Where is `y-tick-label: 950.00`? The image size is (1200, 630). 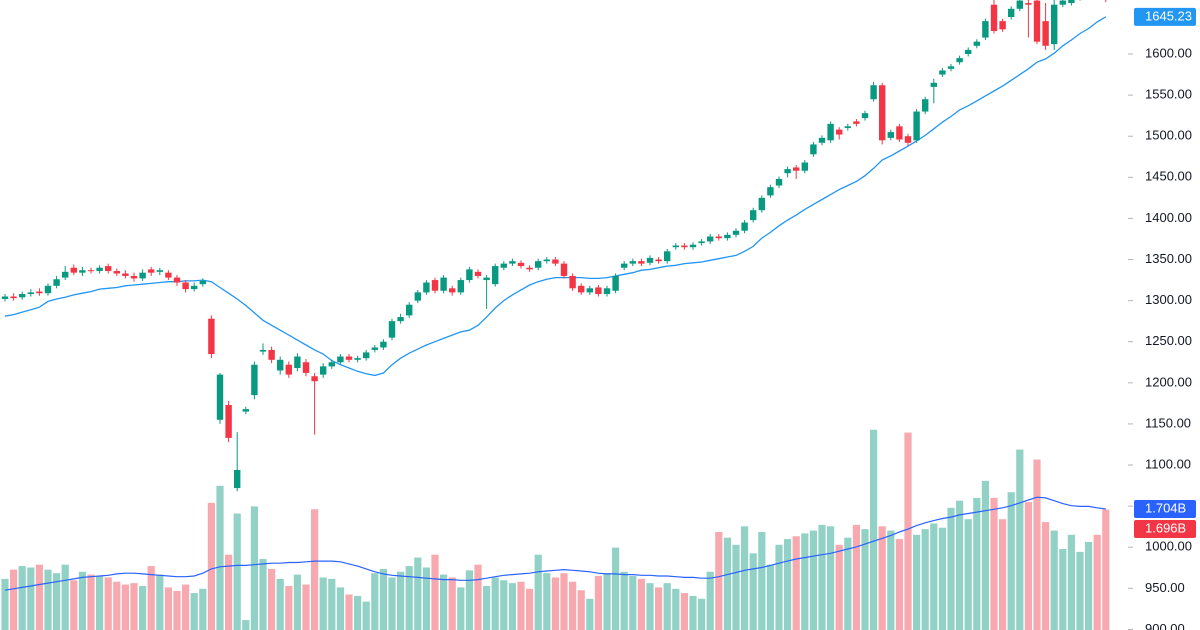 y-tick-label: 950.00 is located at coordinates (1165, 587).